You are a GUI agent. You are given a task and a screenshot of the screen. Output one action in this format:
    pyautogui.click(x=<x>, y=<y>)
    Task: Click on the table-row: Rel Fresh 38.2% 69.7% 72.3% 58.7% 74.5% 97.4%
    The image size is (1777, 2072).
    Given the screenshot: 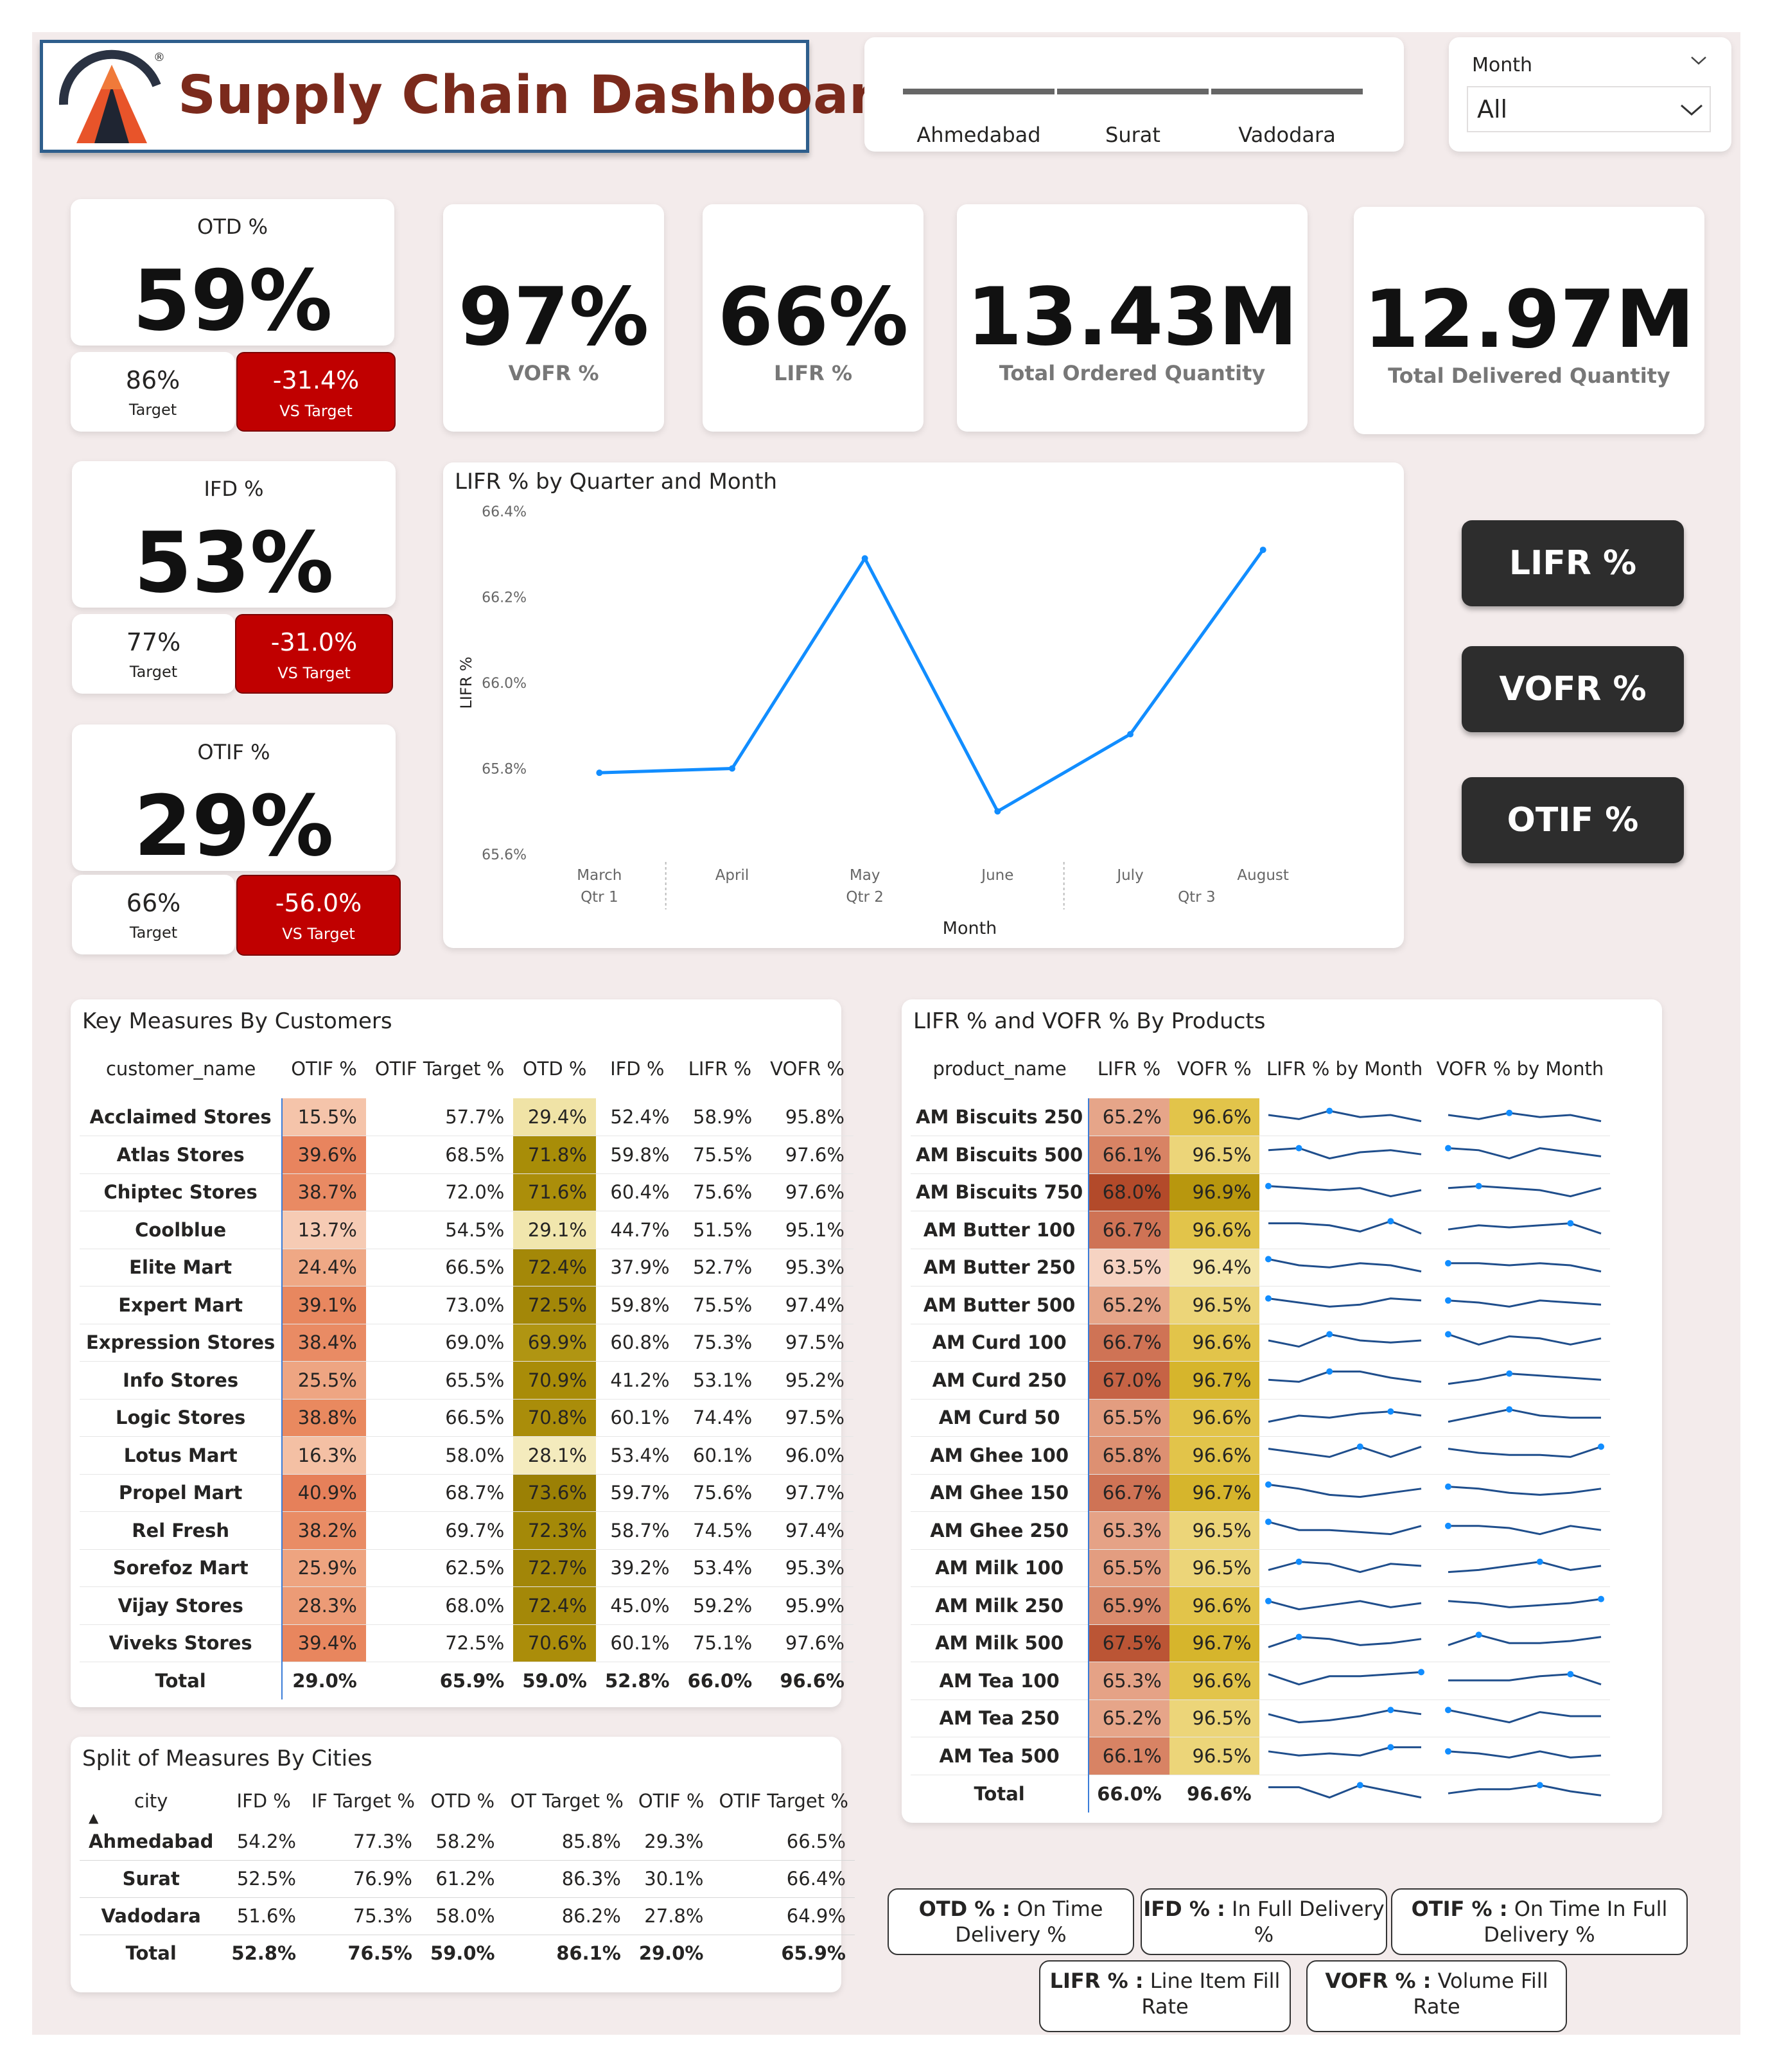 What is the action you would take?
    pyautogui.click(x=466, y=1530)
    